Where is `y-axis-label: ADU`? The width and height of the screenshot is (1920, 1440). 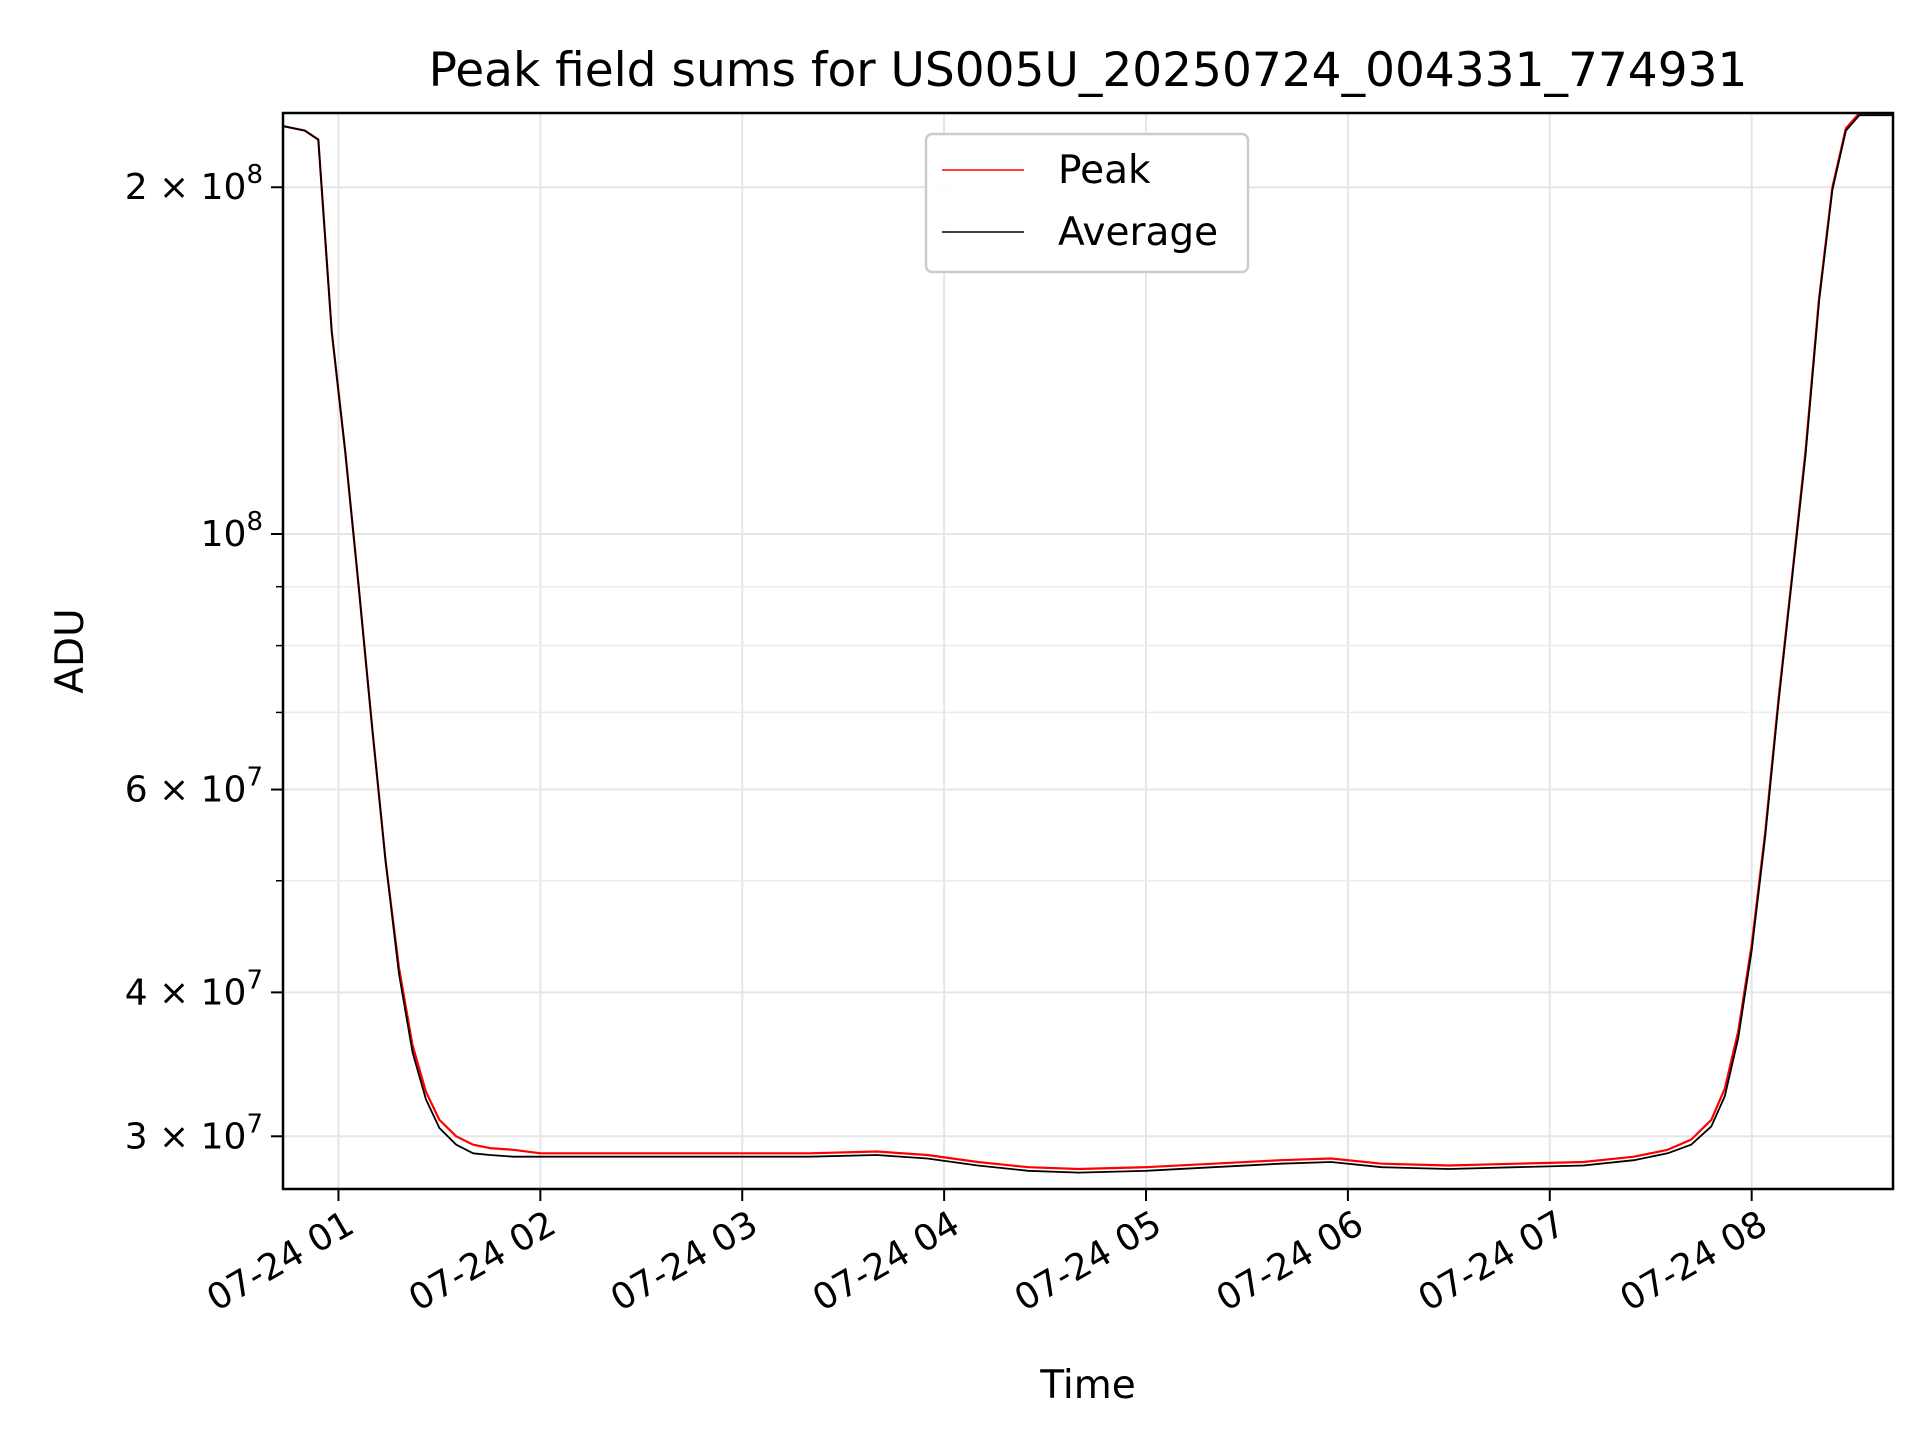 y-axis-label: ADU is located at coordinates (70, 650).